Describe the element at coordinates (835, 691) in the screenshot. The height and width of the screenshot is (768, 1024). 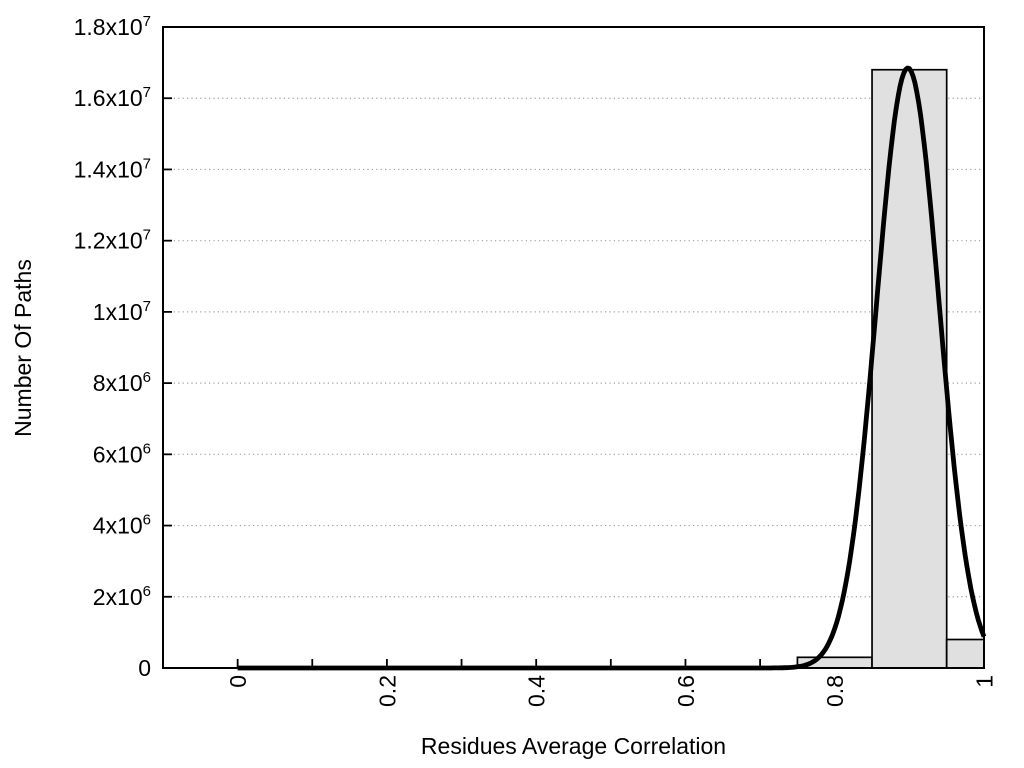
I see `x-tick-label: 0.8` at that location.